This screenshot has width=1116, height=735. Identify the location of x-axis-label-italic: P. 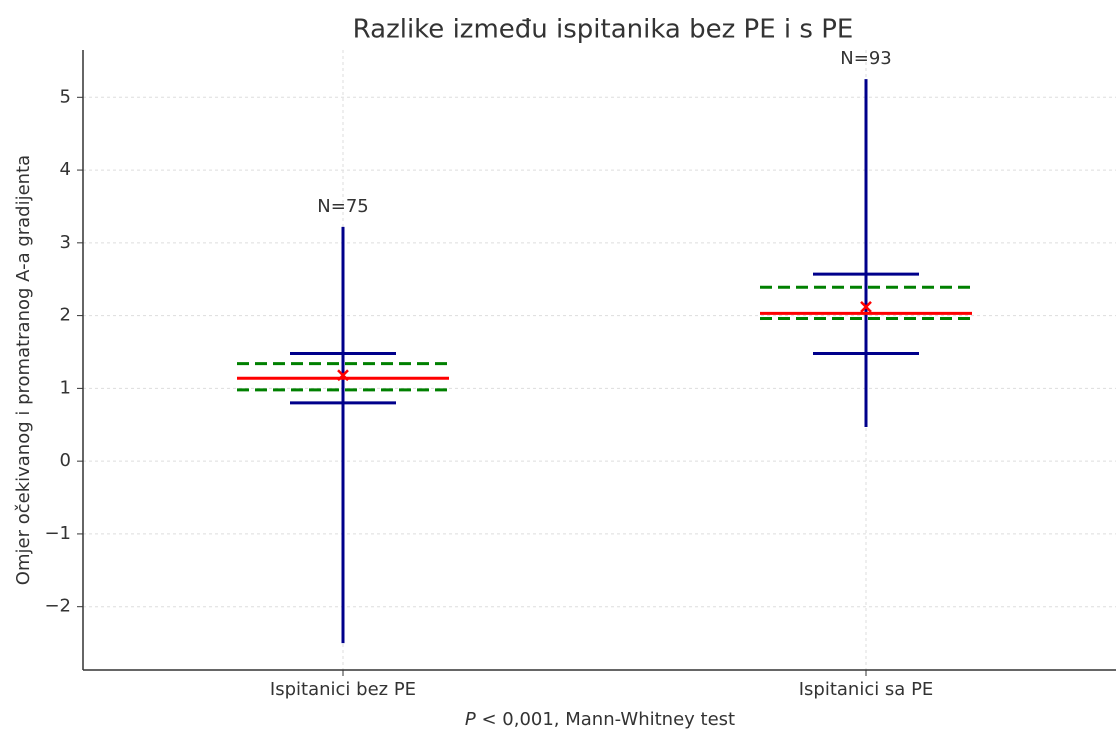
(470, 719).